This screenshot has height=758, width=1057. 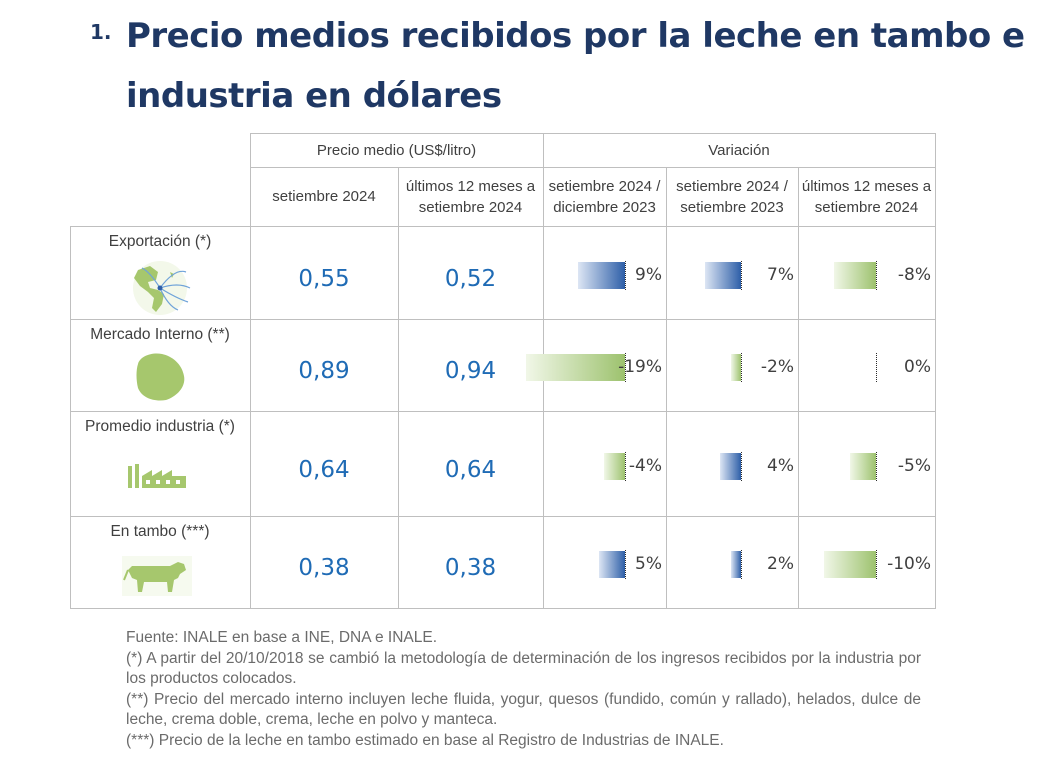 What do you see at coordinates (640, 367) in the screenshot?
I see `variation-label: -19%` at bounding box center [640, 367].